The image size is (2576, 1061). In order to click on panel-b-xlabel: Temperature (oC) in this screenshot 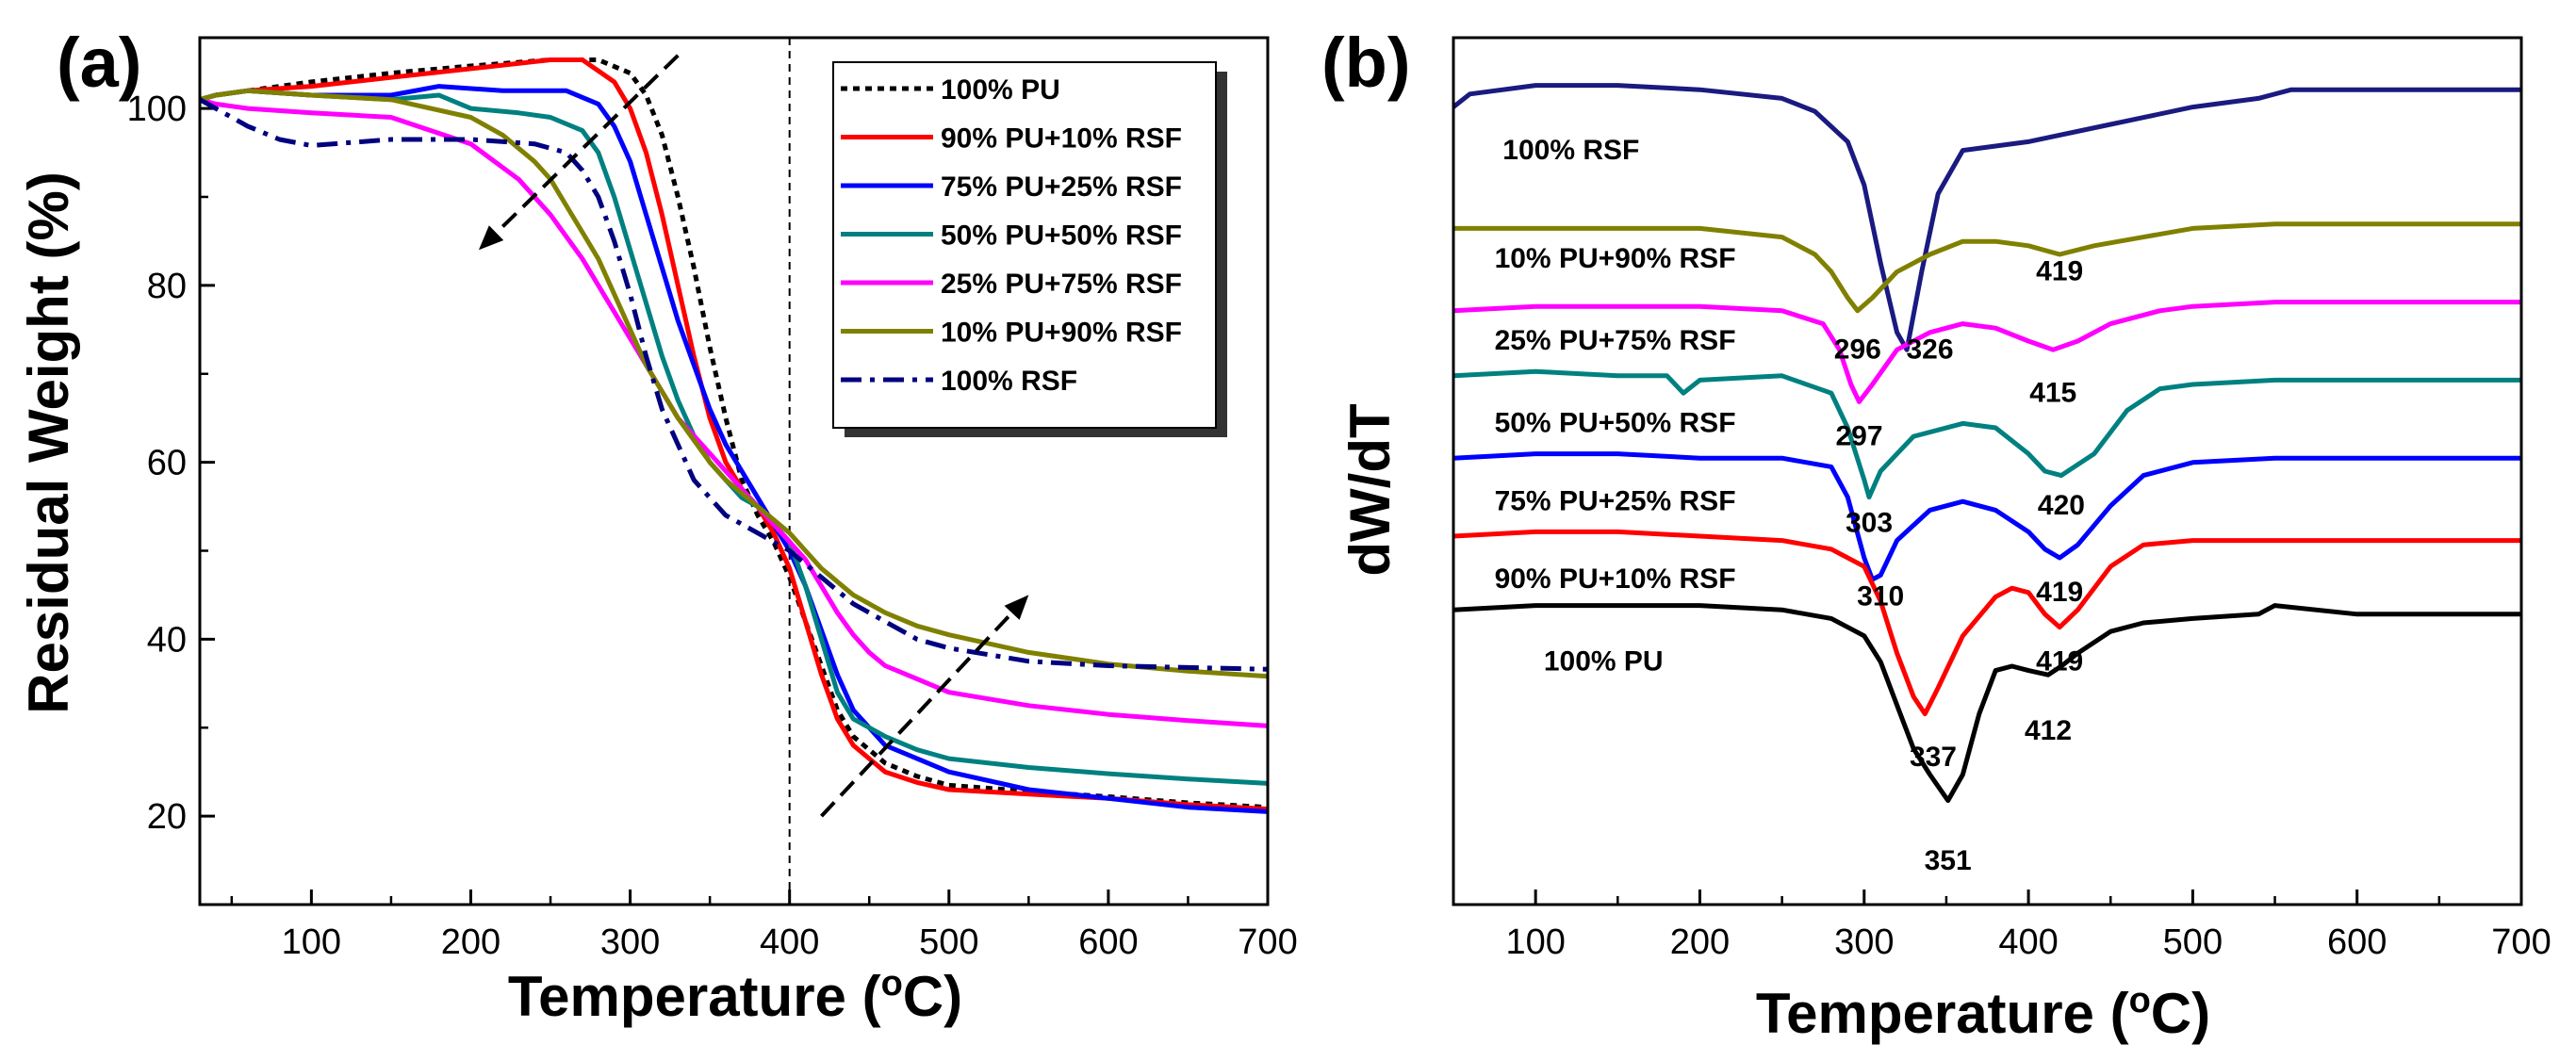, I will do `click(1983, 1013)`.